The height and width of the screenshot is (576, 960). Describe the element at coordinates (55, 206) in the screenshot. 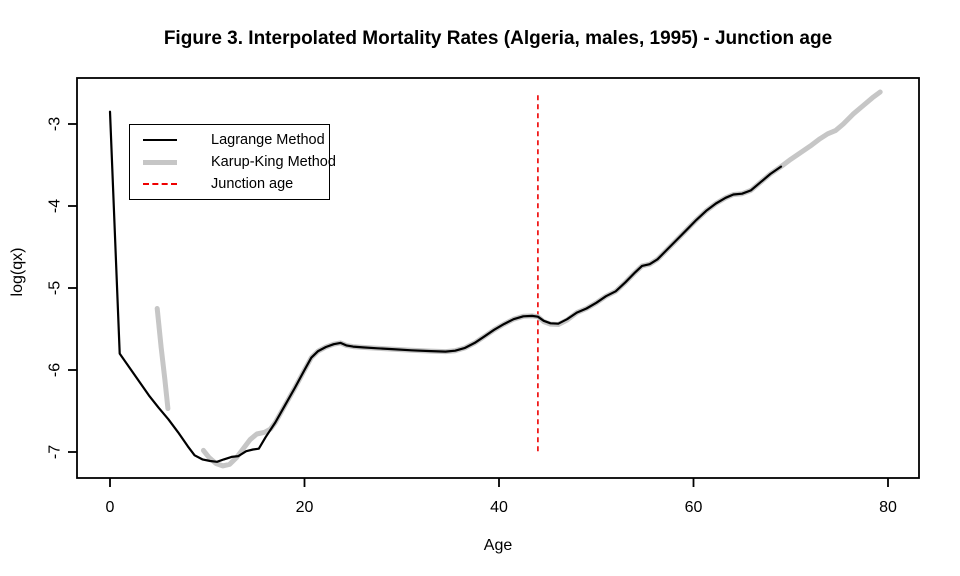

I see `y-tick-label: -4` at that location.